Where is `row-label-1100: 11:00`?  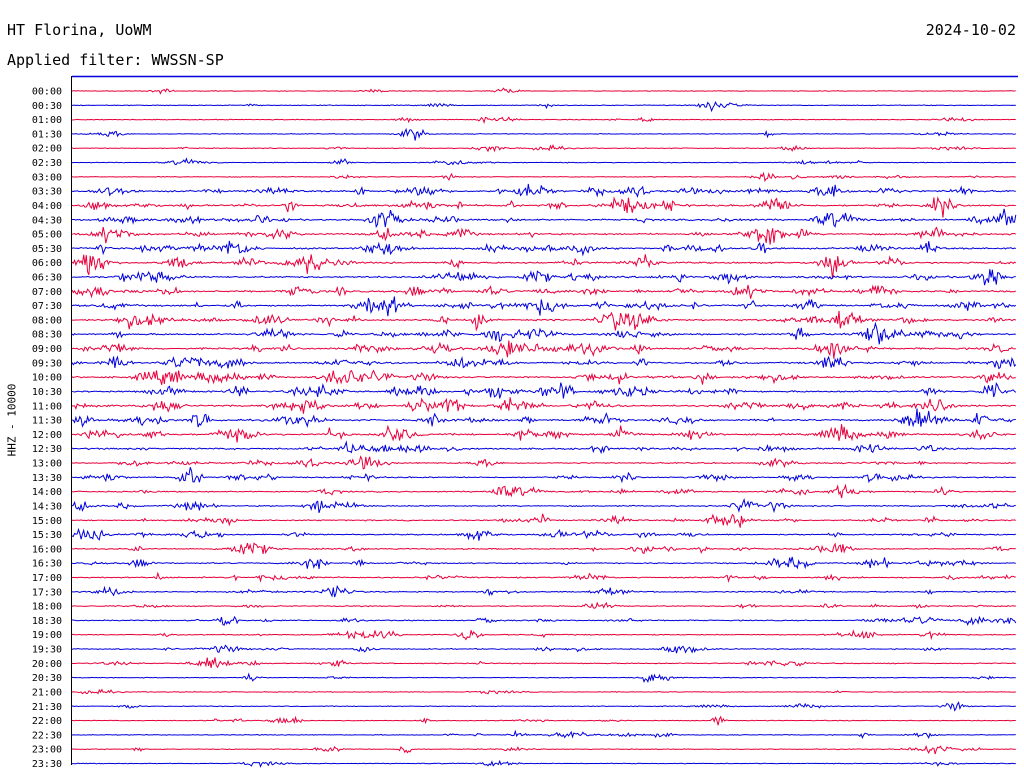
row-label-1100: 11:00 is located at coordinates (47, 406).